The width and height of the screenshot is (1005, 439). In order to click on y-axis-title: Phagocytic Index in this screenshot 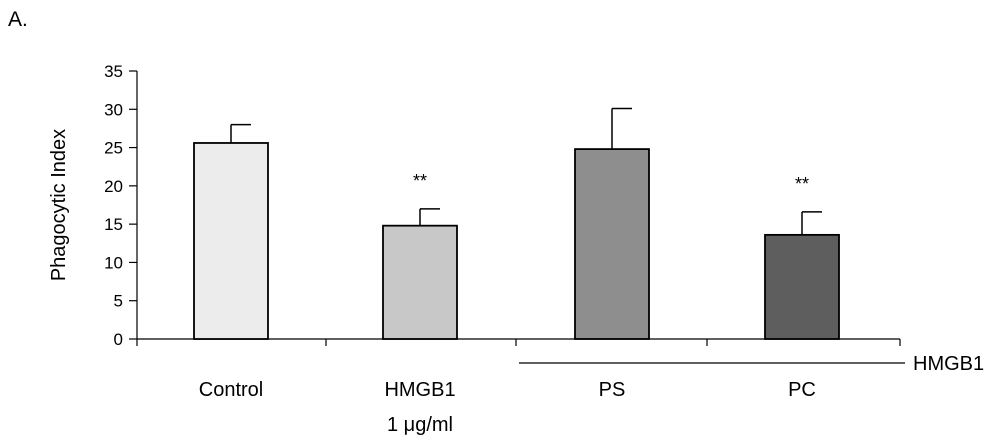, I will do `click(59, 205)`.